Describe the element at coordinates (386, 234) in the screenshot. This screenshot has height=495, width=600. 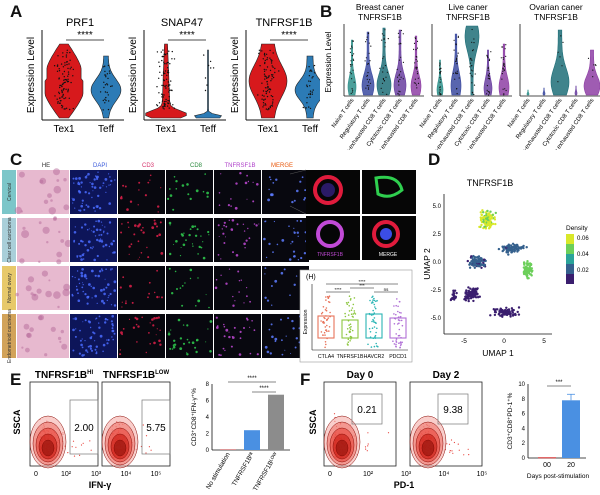
I see `inset-cell-merge` at that location.